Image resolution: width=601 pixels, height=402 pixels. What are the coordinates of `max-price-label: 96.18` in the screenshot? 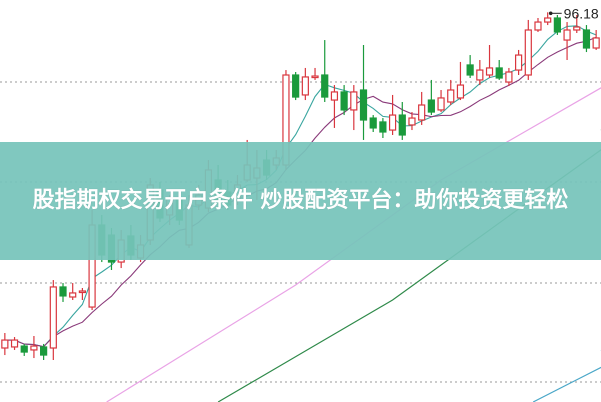 It's located at (581, 13).